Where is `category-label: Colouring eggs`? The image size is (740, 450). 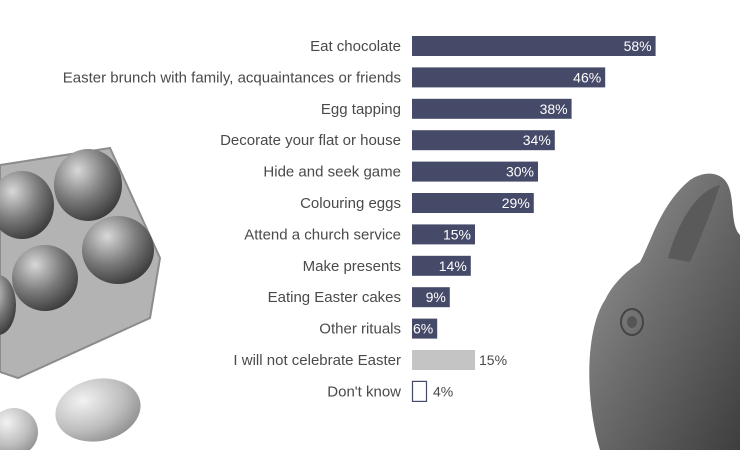
category-label: Colouring eggs is located at coordinates (350, 203).